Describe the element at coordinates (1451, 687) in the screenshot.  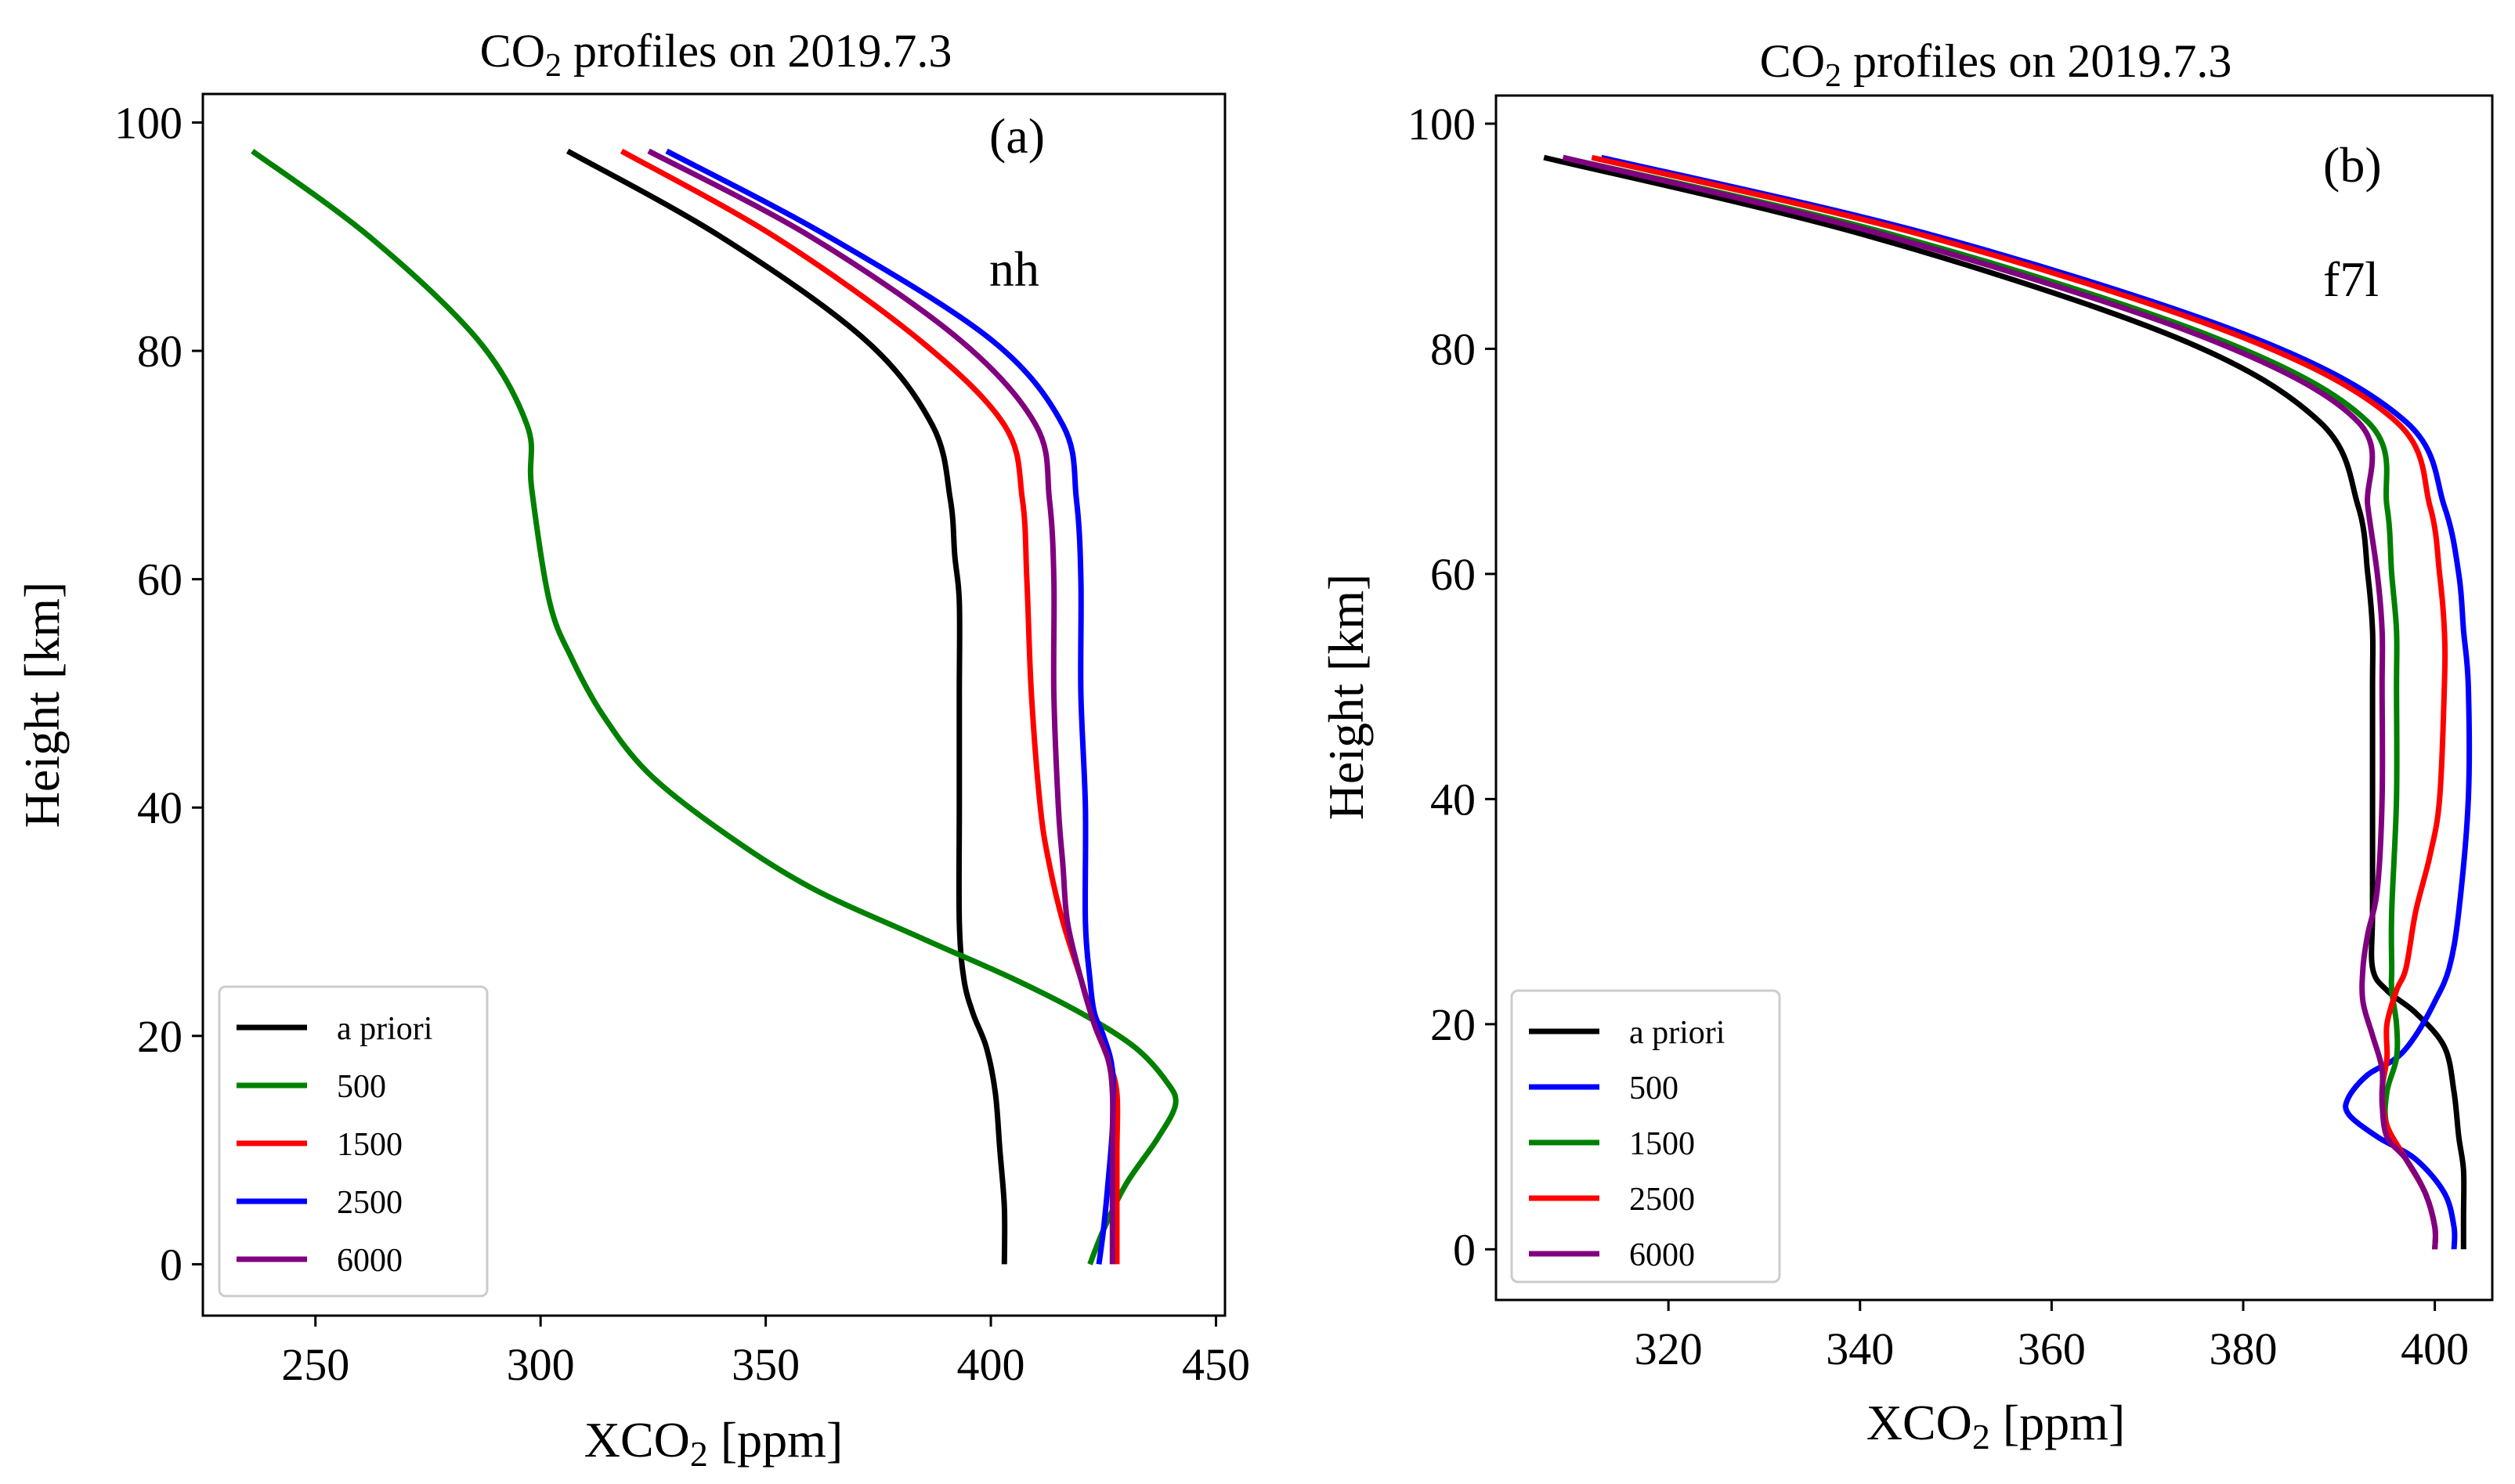
I see `panel-b-y-ticks: 0 20 40 60 80 100` at that location.